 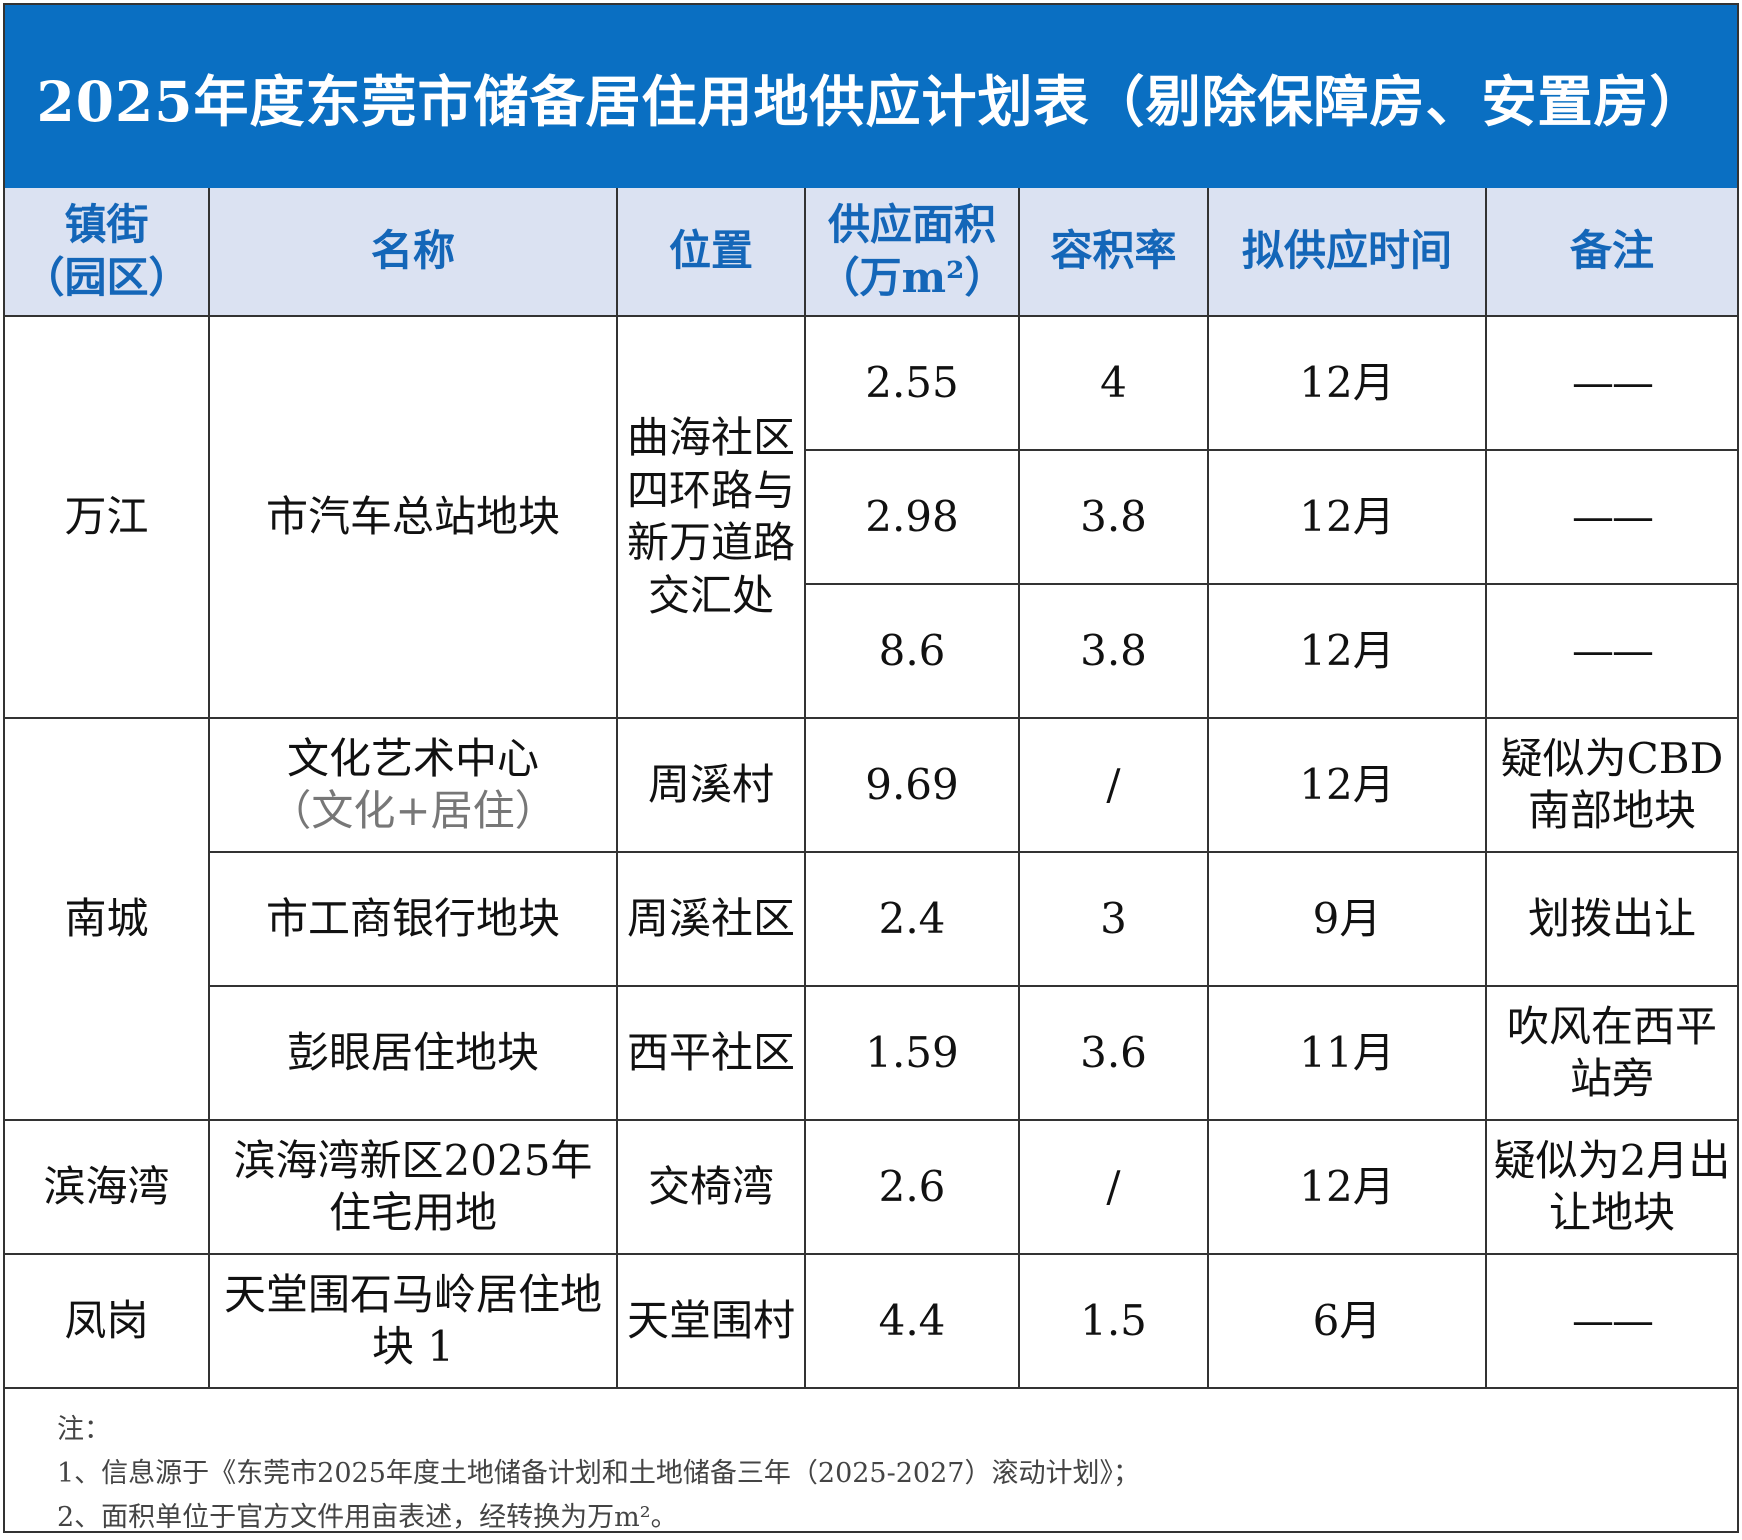 I want to click on name-sub: （文化+居住）, so click(x=413, y=810).